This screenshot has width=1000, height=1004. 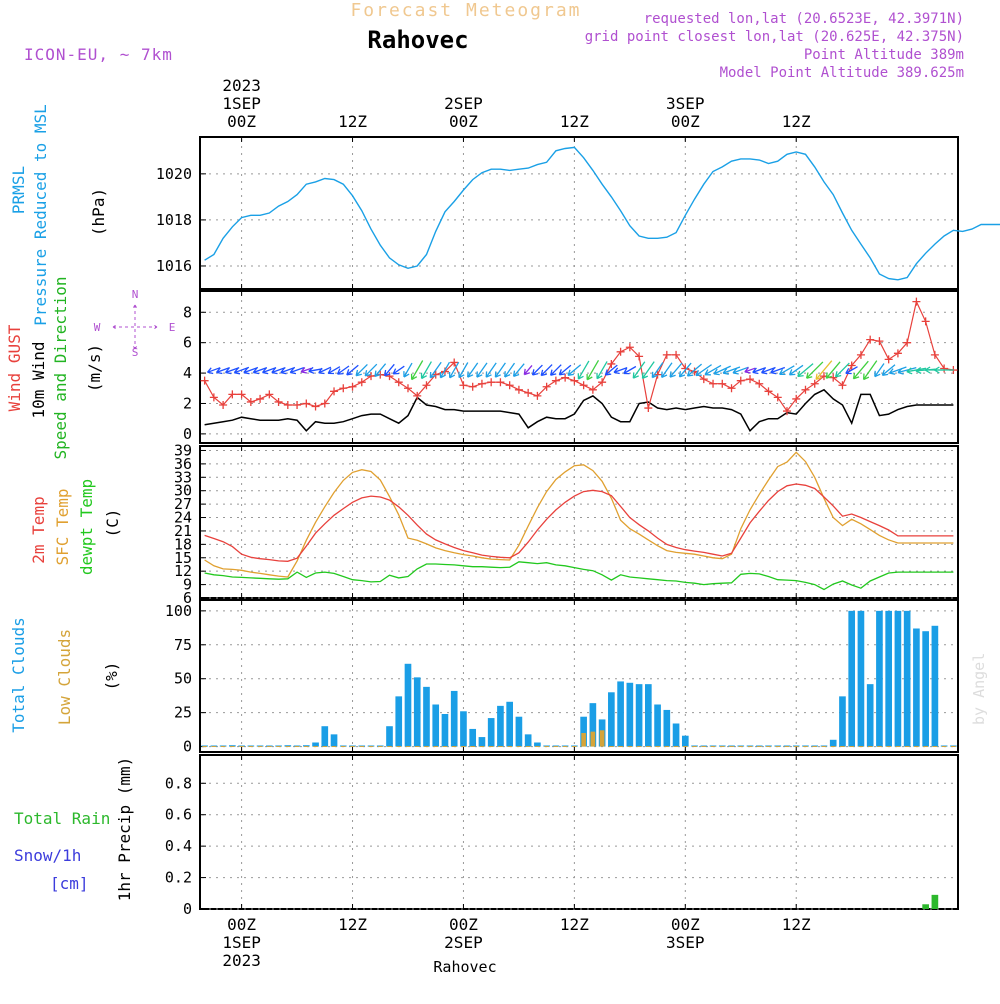 I want to click on temperature-series-sfc-temp, so click(x=579, y=514).